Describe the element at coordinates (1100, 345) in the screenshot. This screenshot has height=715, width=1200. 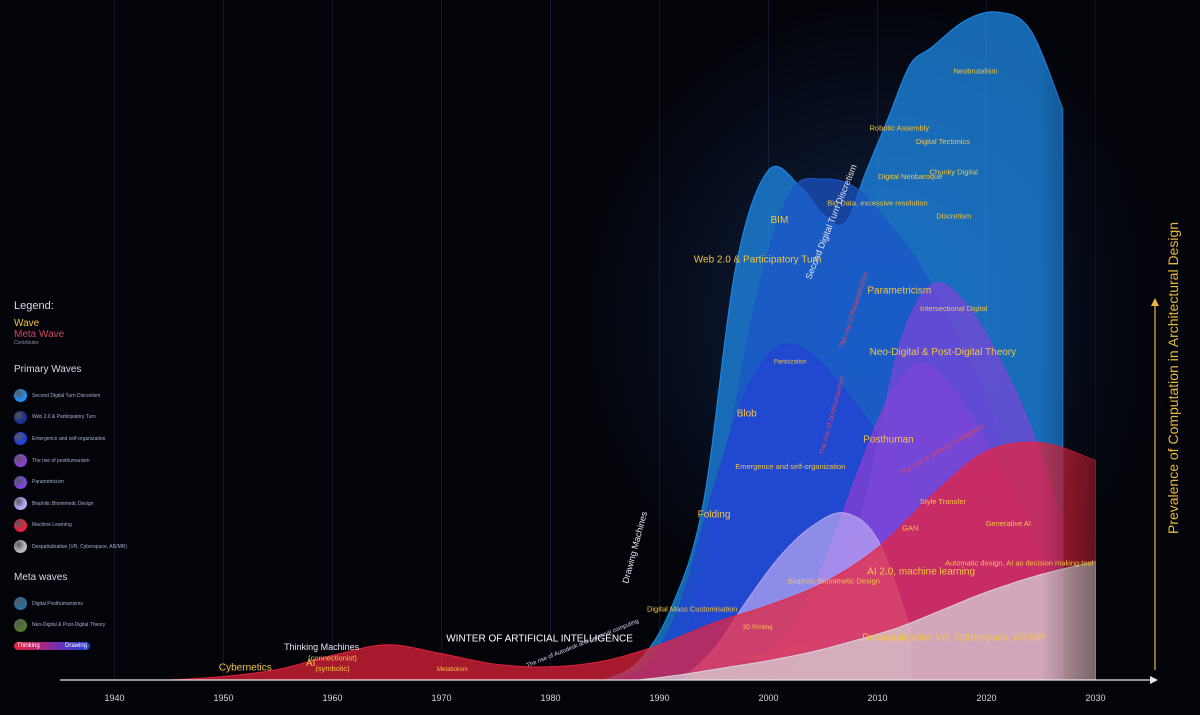
I see `right-fade` at that location.